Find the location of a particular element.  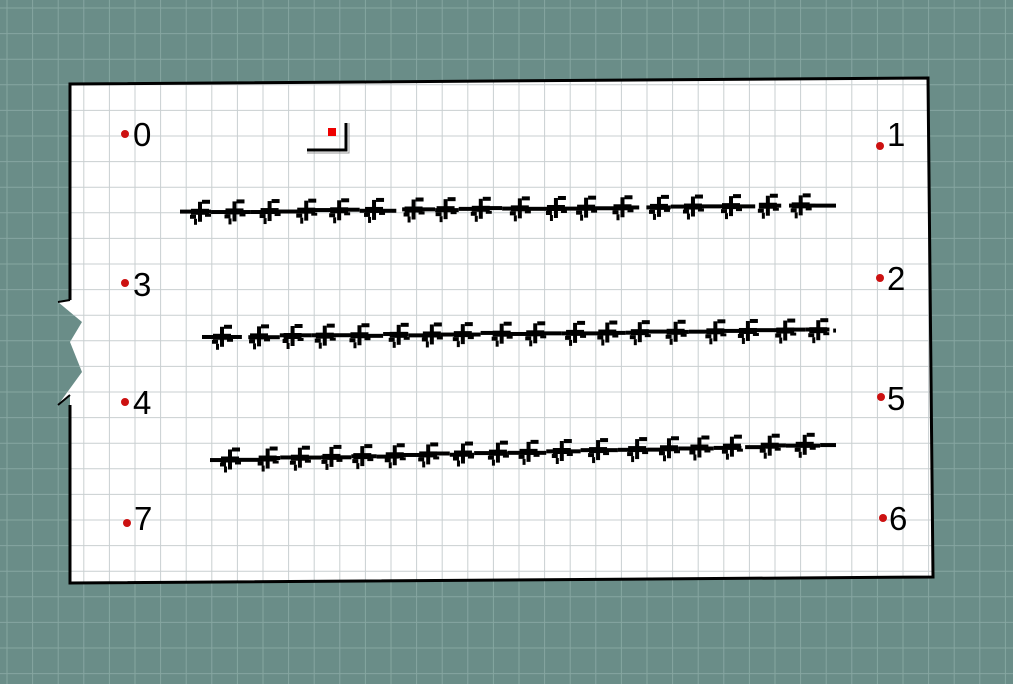

robot-position-dot is located at coordinates (332, 132).